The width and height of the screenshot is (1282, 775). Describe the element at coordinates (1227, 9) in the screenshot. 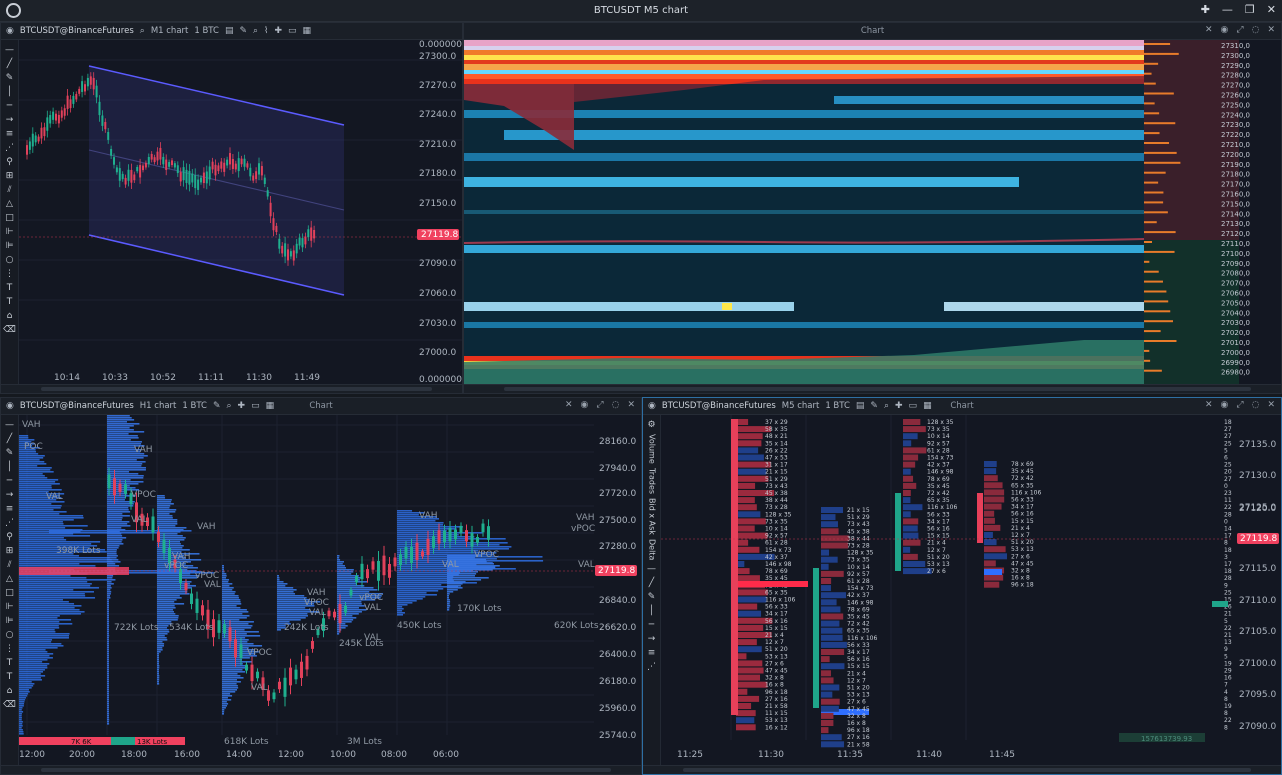

I see `minimize-button: —` at that location.